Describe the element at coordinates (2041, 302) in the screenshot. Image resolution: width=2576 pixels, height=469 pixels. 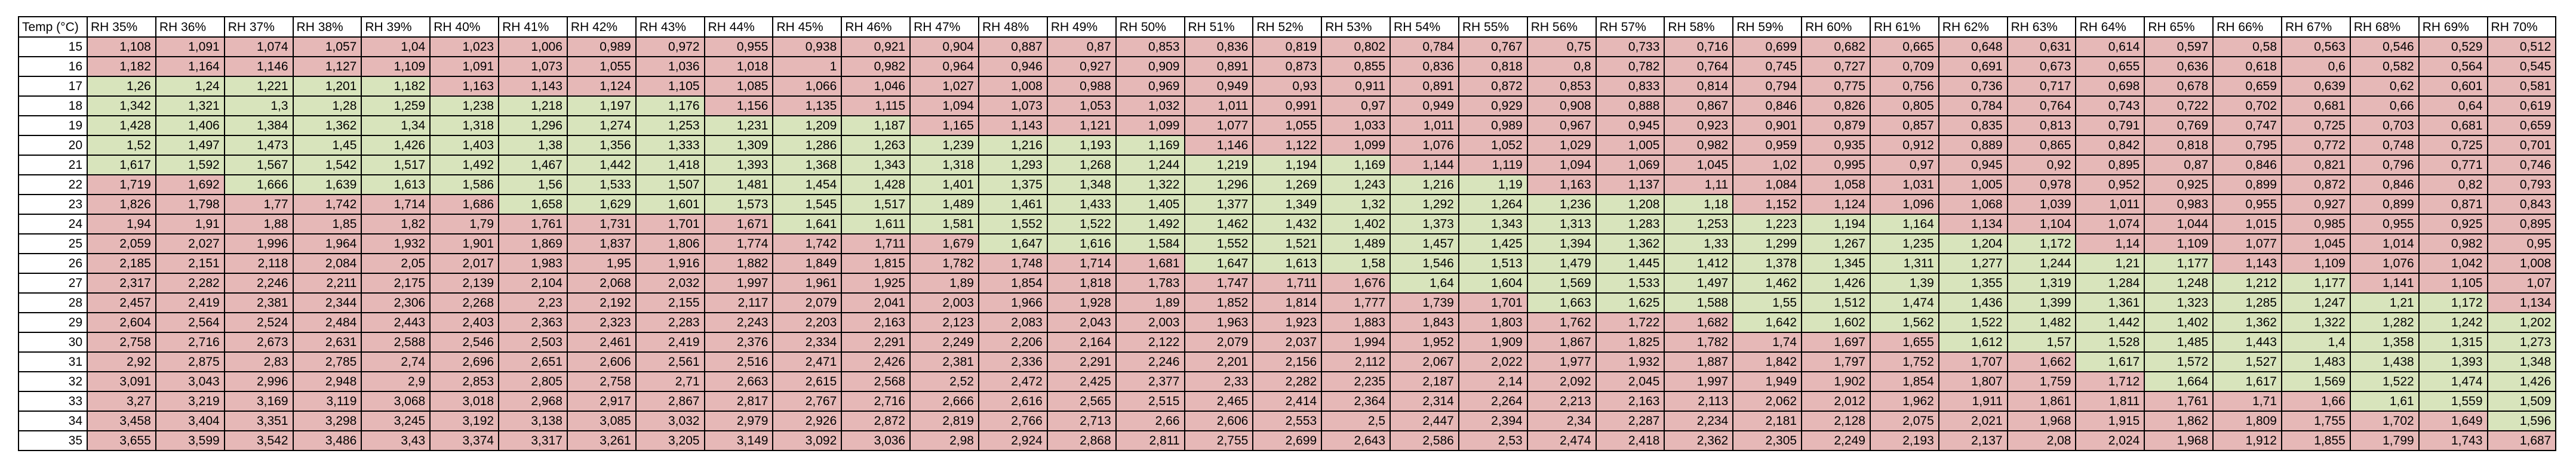
I see `value-cell-in-range: 1,399` at that location.